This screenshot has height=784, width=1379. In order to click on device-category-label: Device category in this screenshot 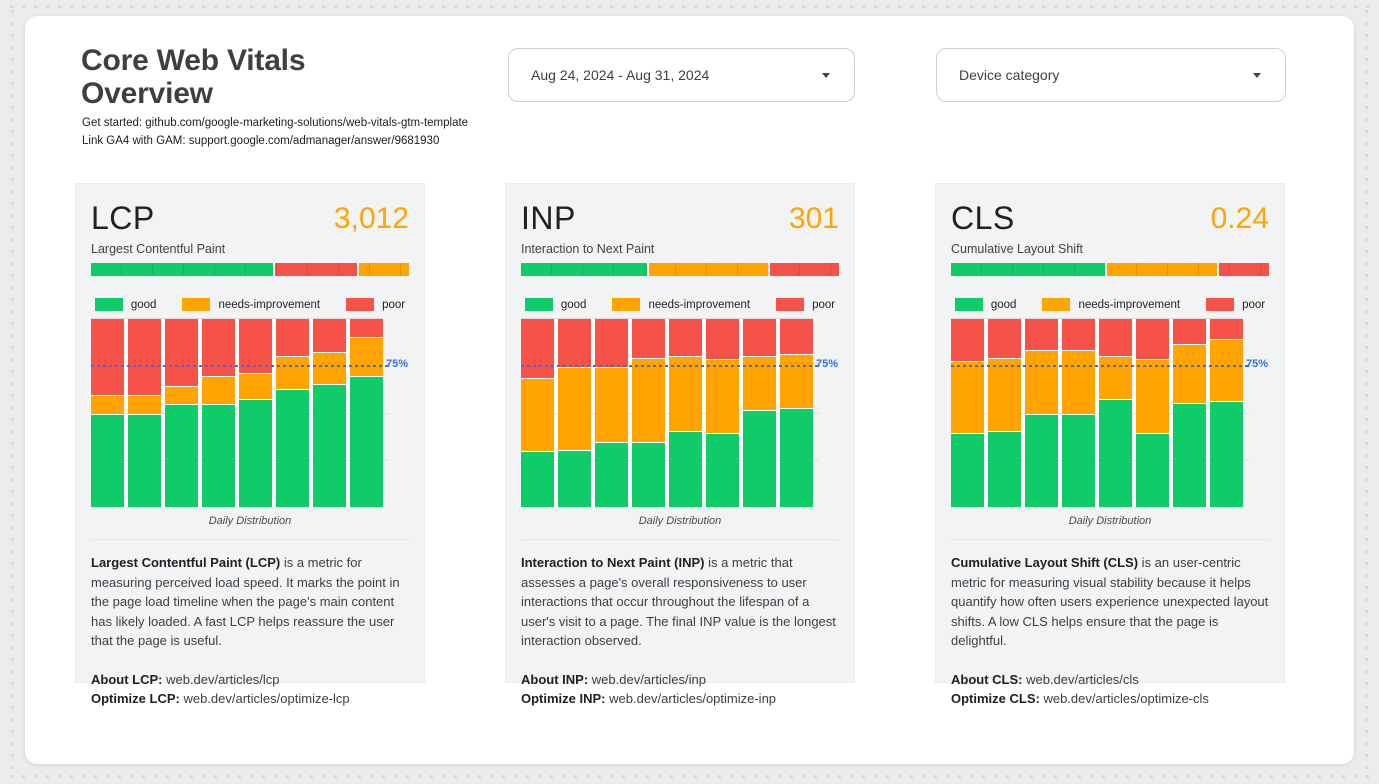, I will do `click(1009, 75)`.